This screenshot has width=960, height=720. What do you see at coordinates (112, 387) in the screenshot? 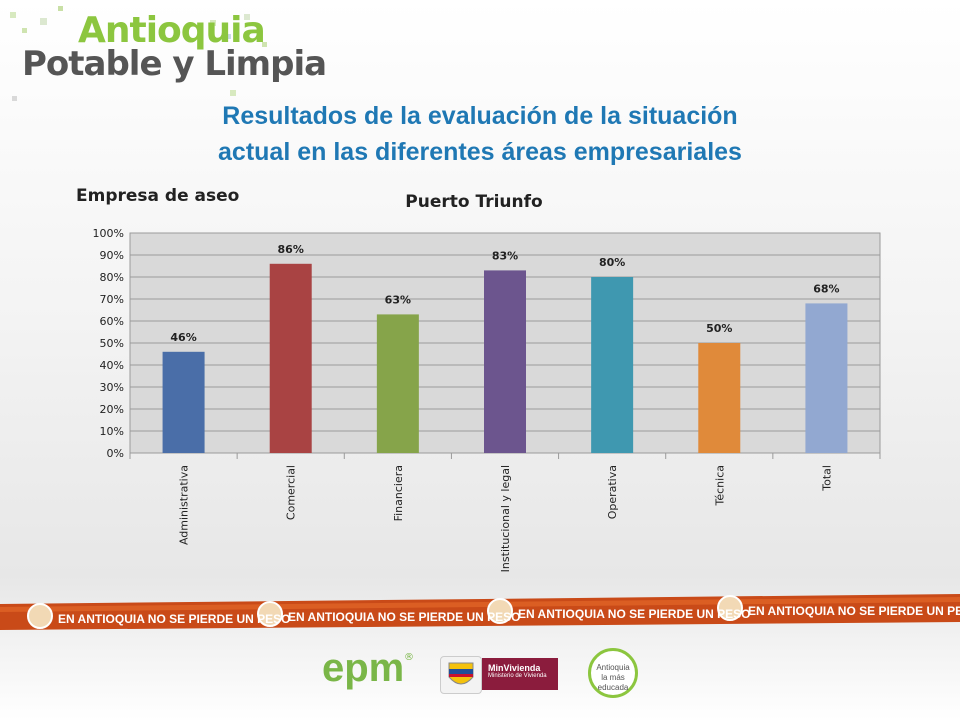
I see `y-tick-label: 30%` at bounding box center [112, 387].